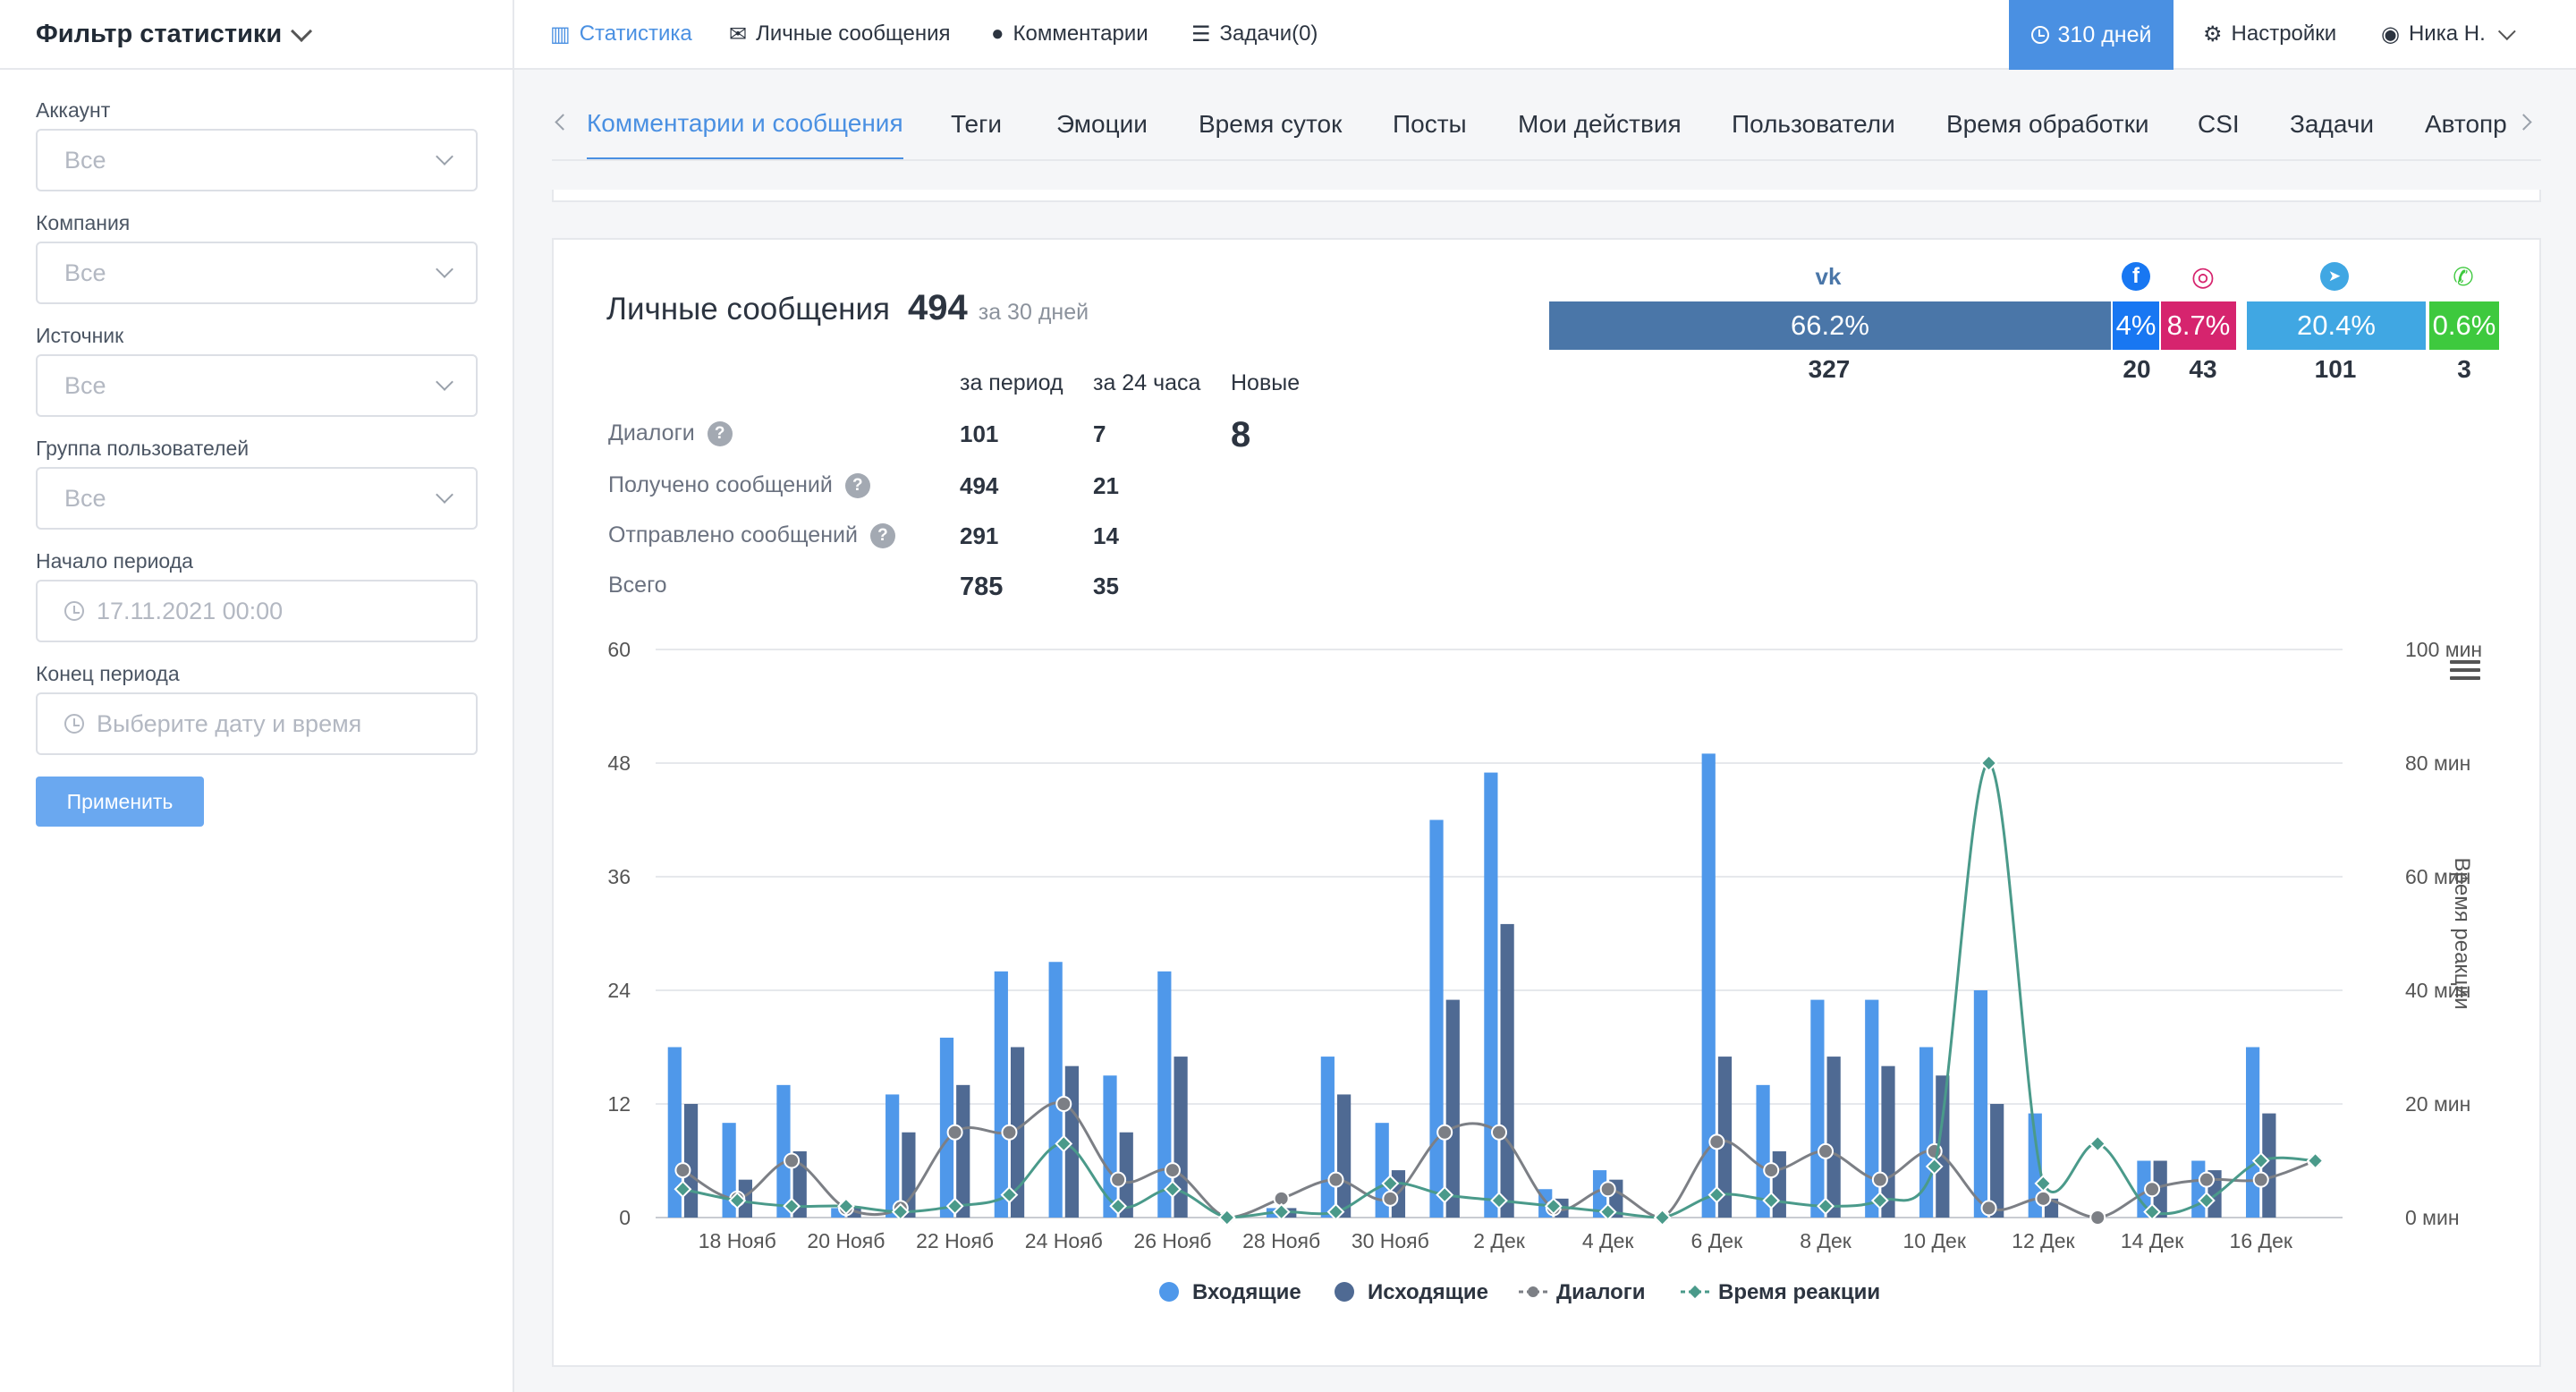  What do you see at coordinates (2336, 325) in the screenshot?
I see `source-telegram-segment: 20.4%` at bounding box center [2336, 325].